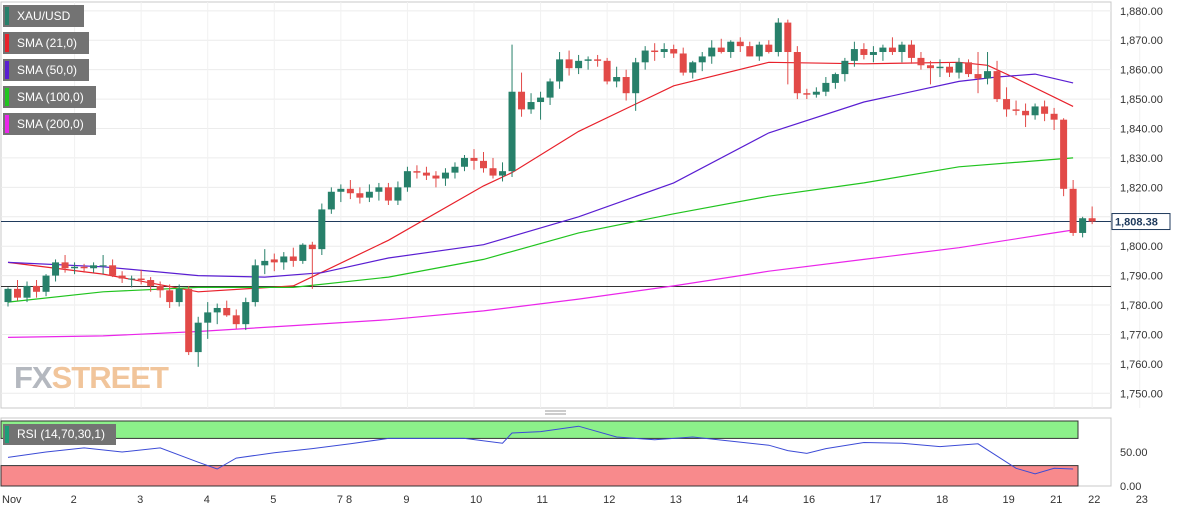 This screenshot has height=513, width=1194. I want to click on rsi-label: RSI (14,70,30,1), so click(59, 434).